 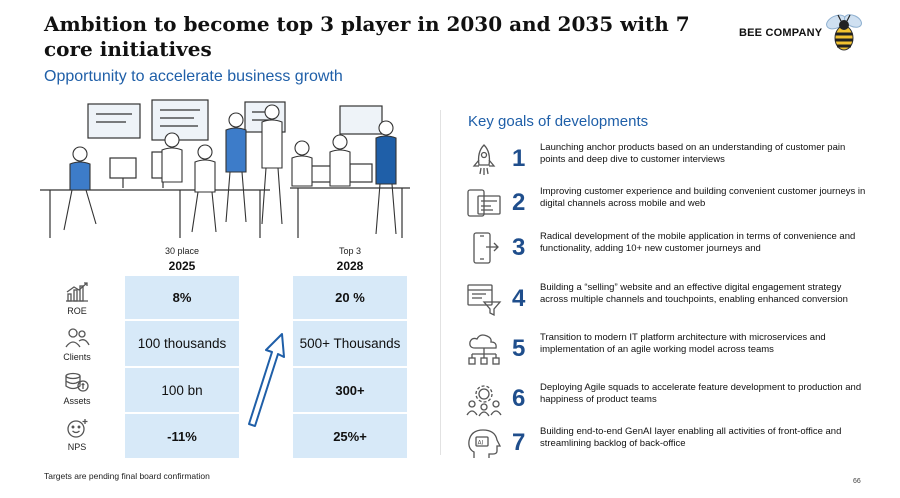 What do you see at coordinates (182, 390) in the screenshot?
I see `current-assets-value: 100 bn` at bounding box center [182, 390].